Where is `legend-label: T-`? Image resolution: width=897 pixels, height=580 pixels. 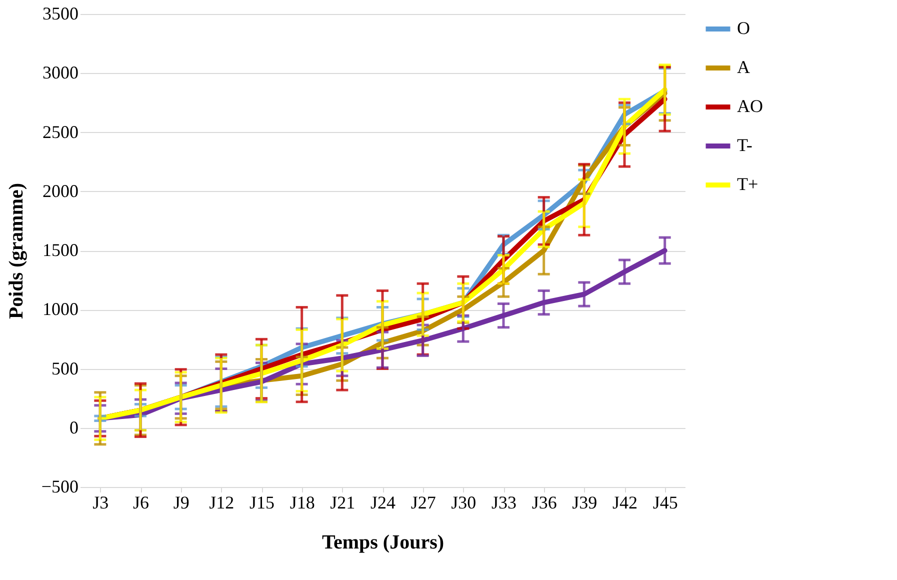
legend-label: T- is located at coordinates (744, 145).